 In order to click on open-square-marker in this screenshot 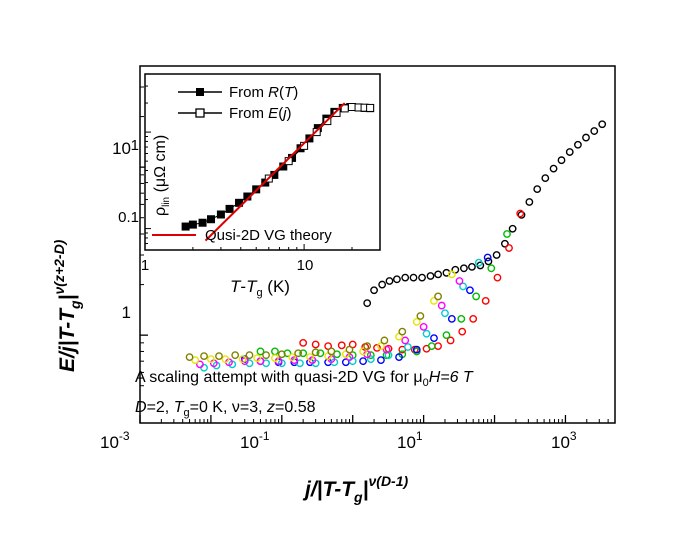, I will do `click(336, 112)`.